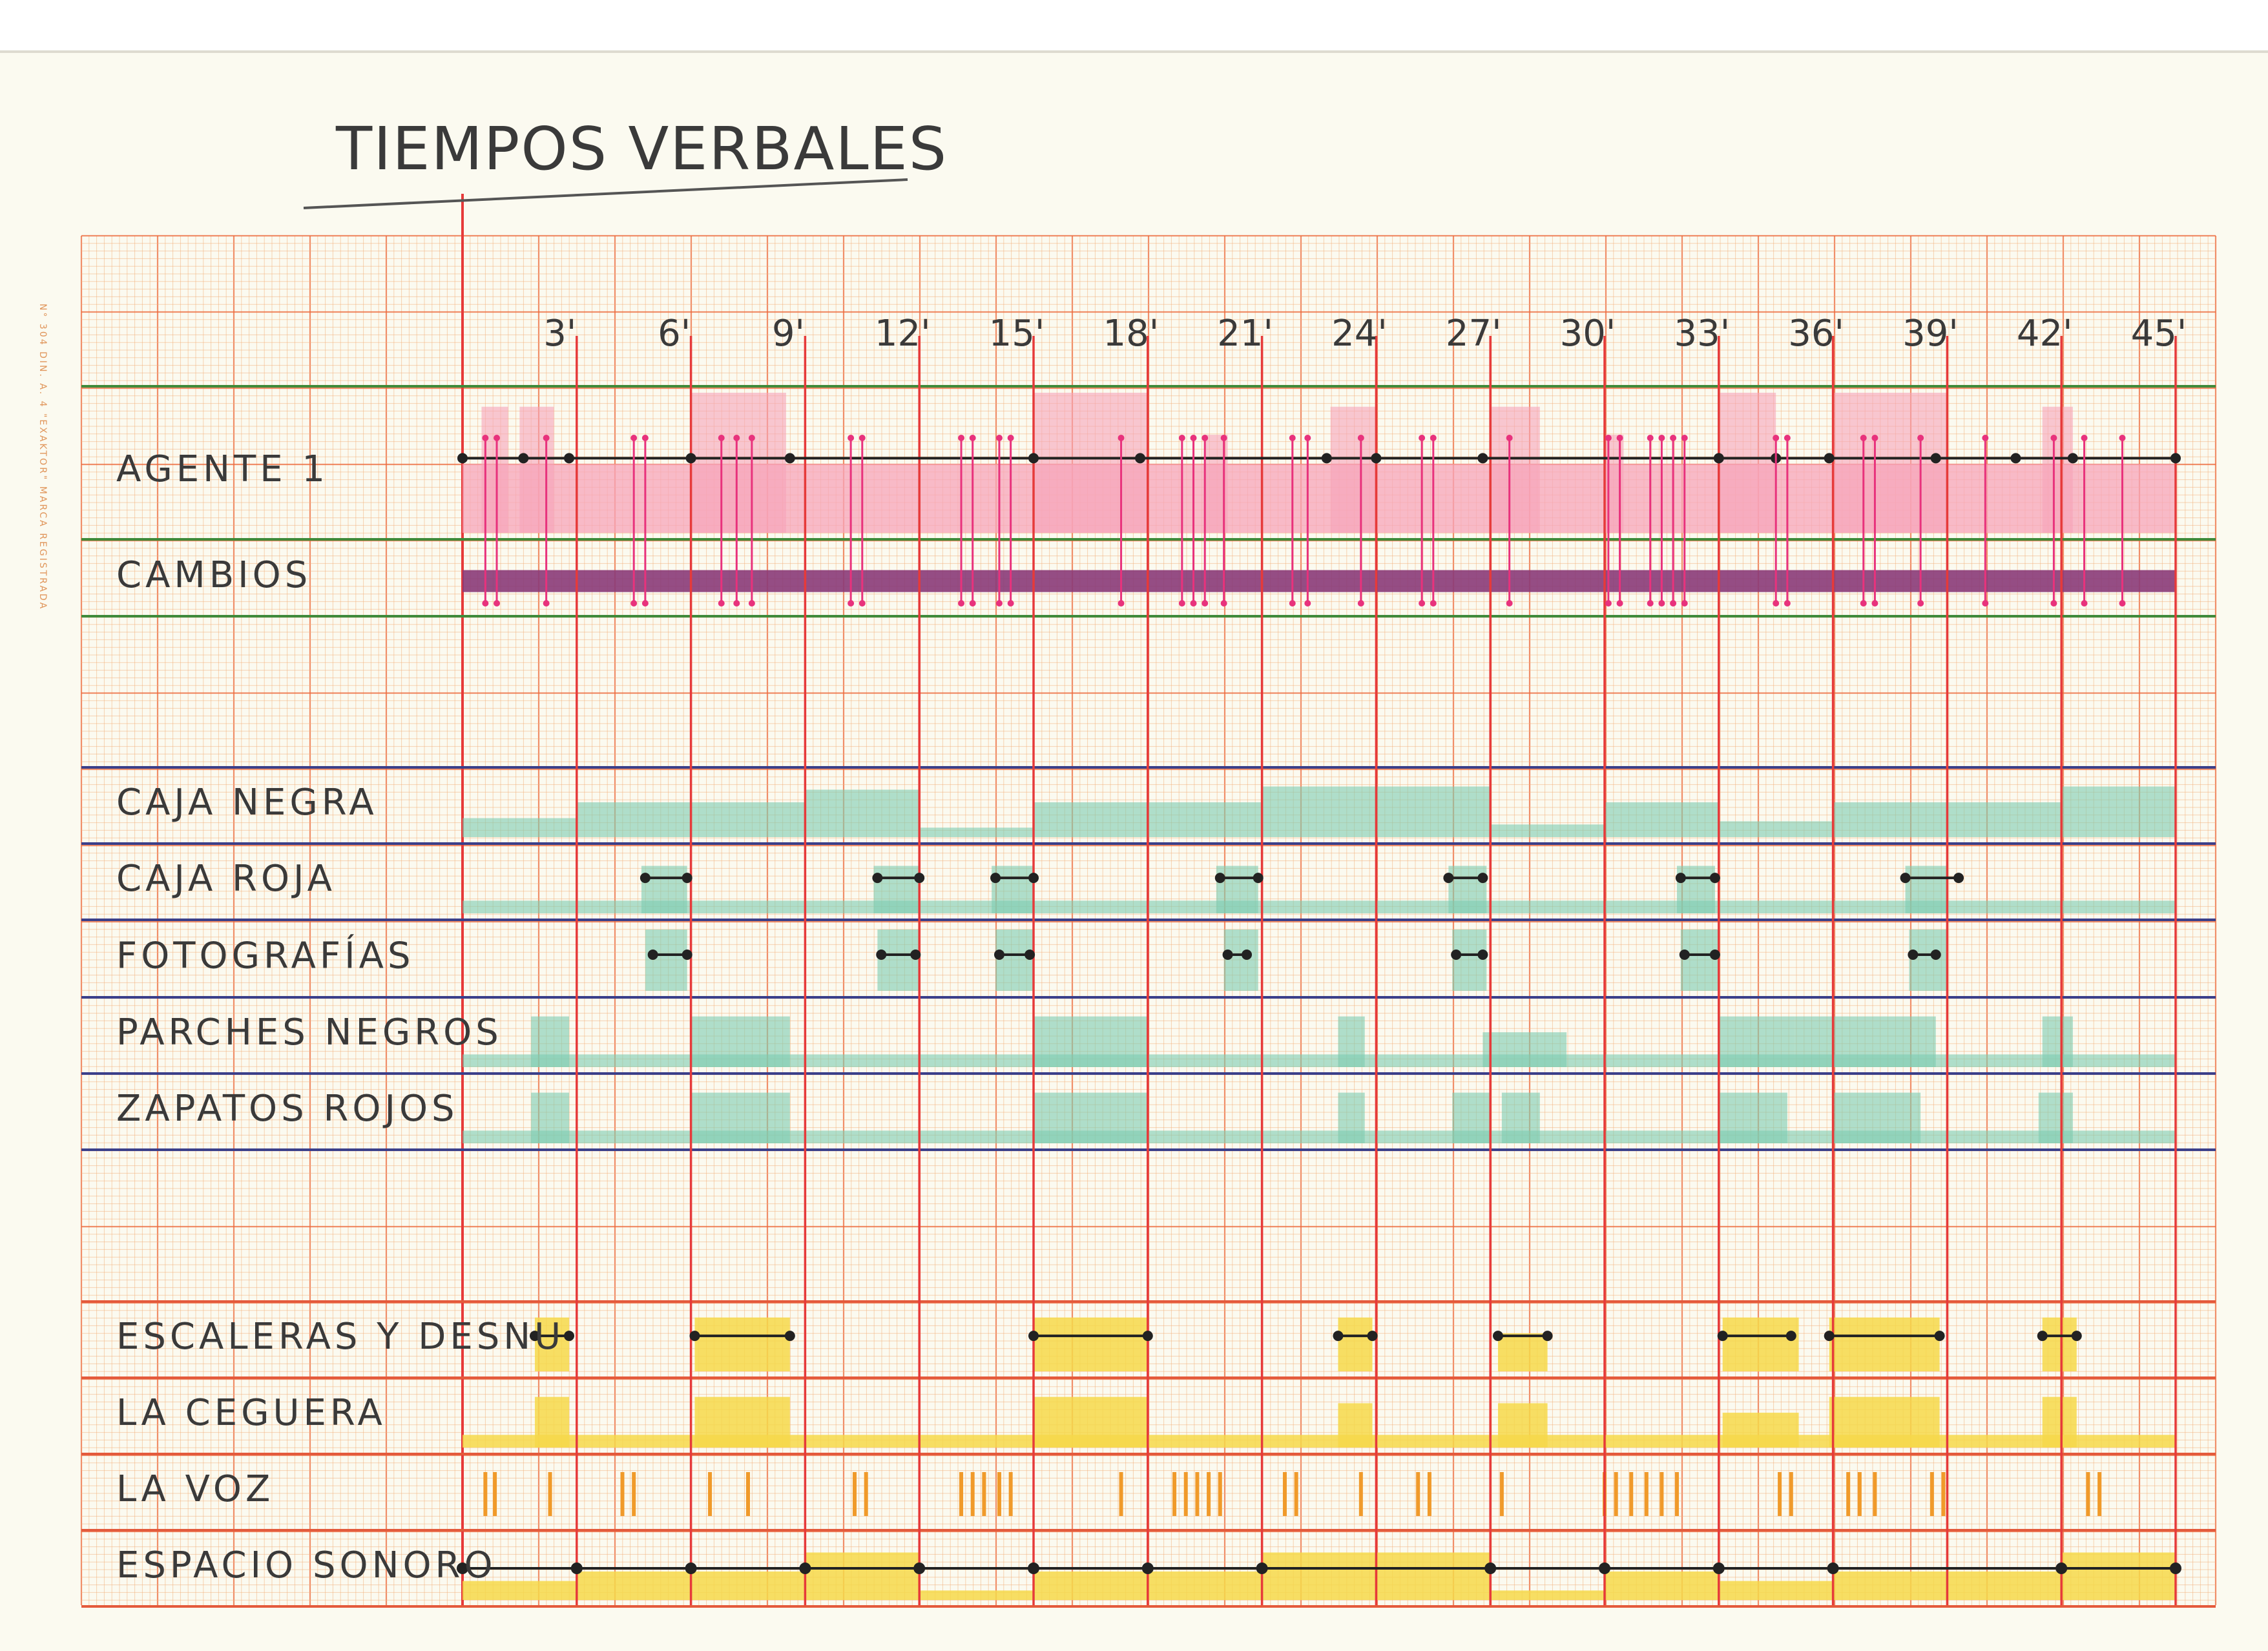  I want to click on tick-label: 15', so click(1017, 334).